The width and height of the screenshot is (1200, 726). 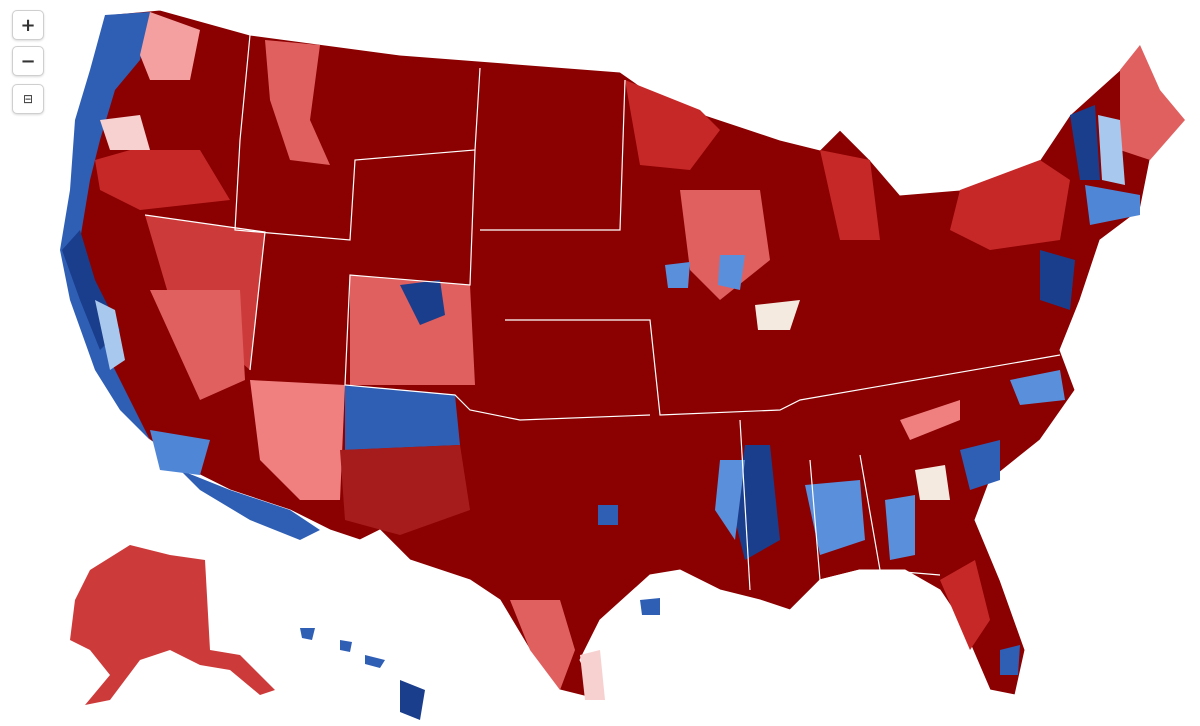 I want to click on zoom-in-button: +, so click(x=28, y=25).